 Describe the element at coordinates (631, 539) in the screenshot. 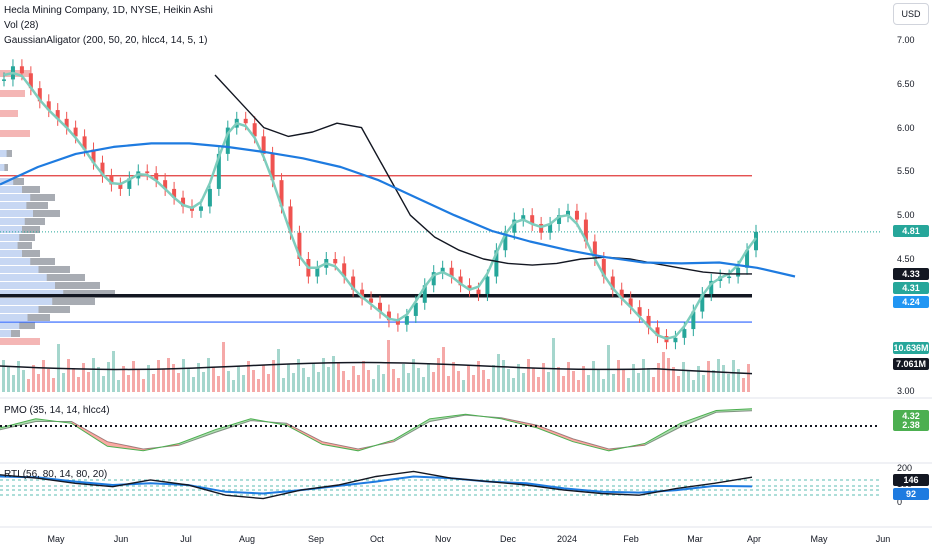

I see `time-tick: Feb` at that location.